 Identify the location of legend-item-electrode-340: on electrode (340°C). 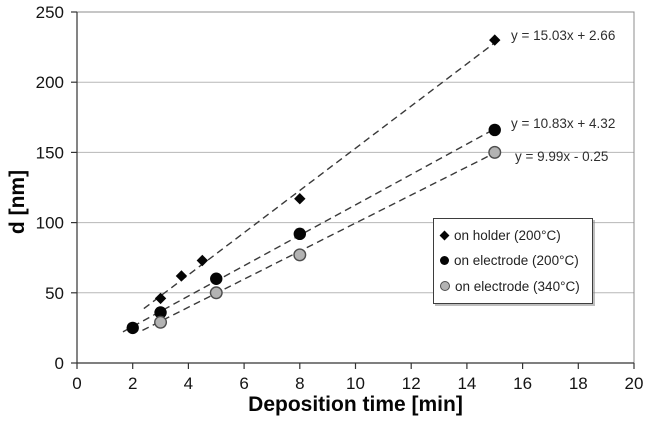
(514, 286).